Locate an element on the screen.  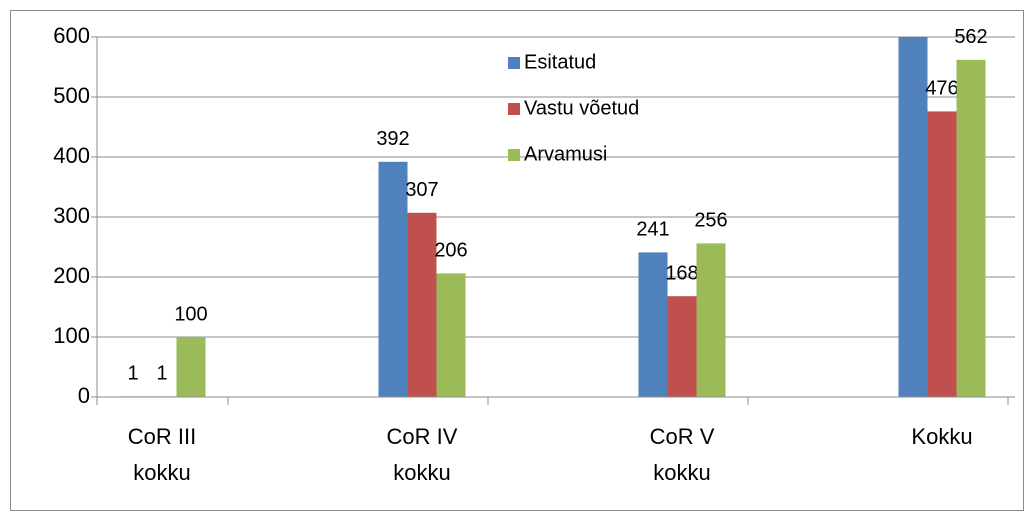
y-tick-label: 100 is located at coordinates (71, 335).